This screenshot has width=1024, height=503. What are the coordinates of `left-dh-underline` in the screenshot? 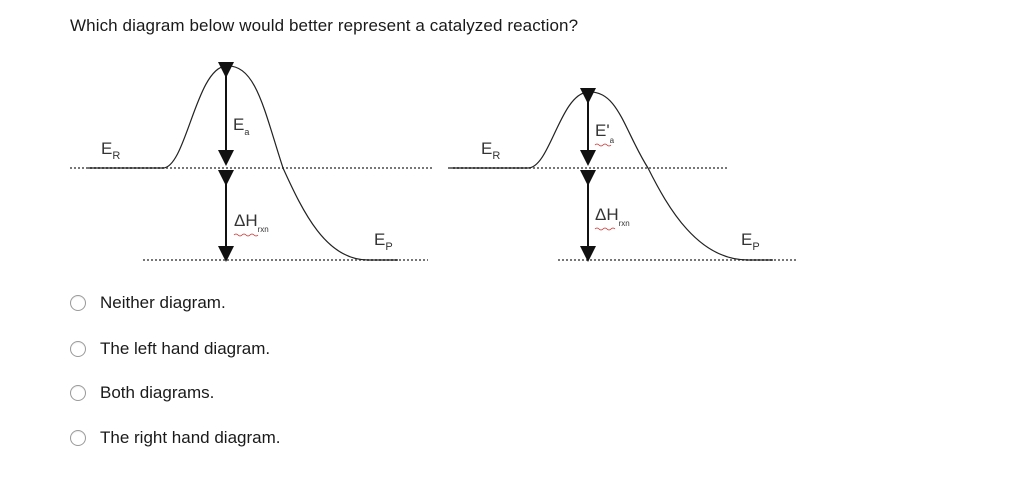 It's located at (246, 235).